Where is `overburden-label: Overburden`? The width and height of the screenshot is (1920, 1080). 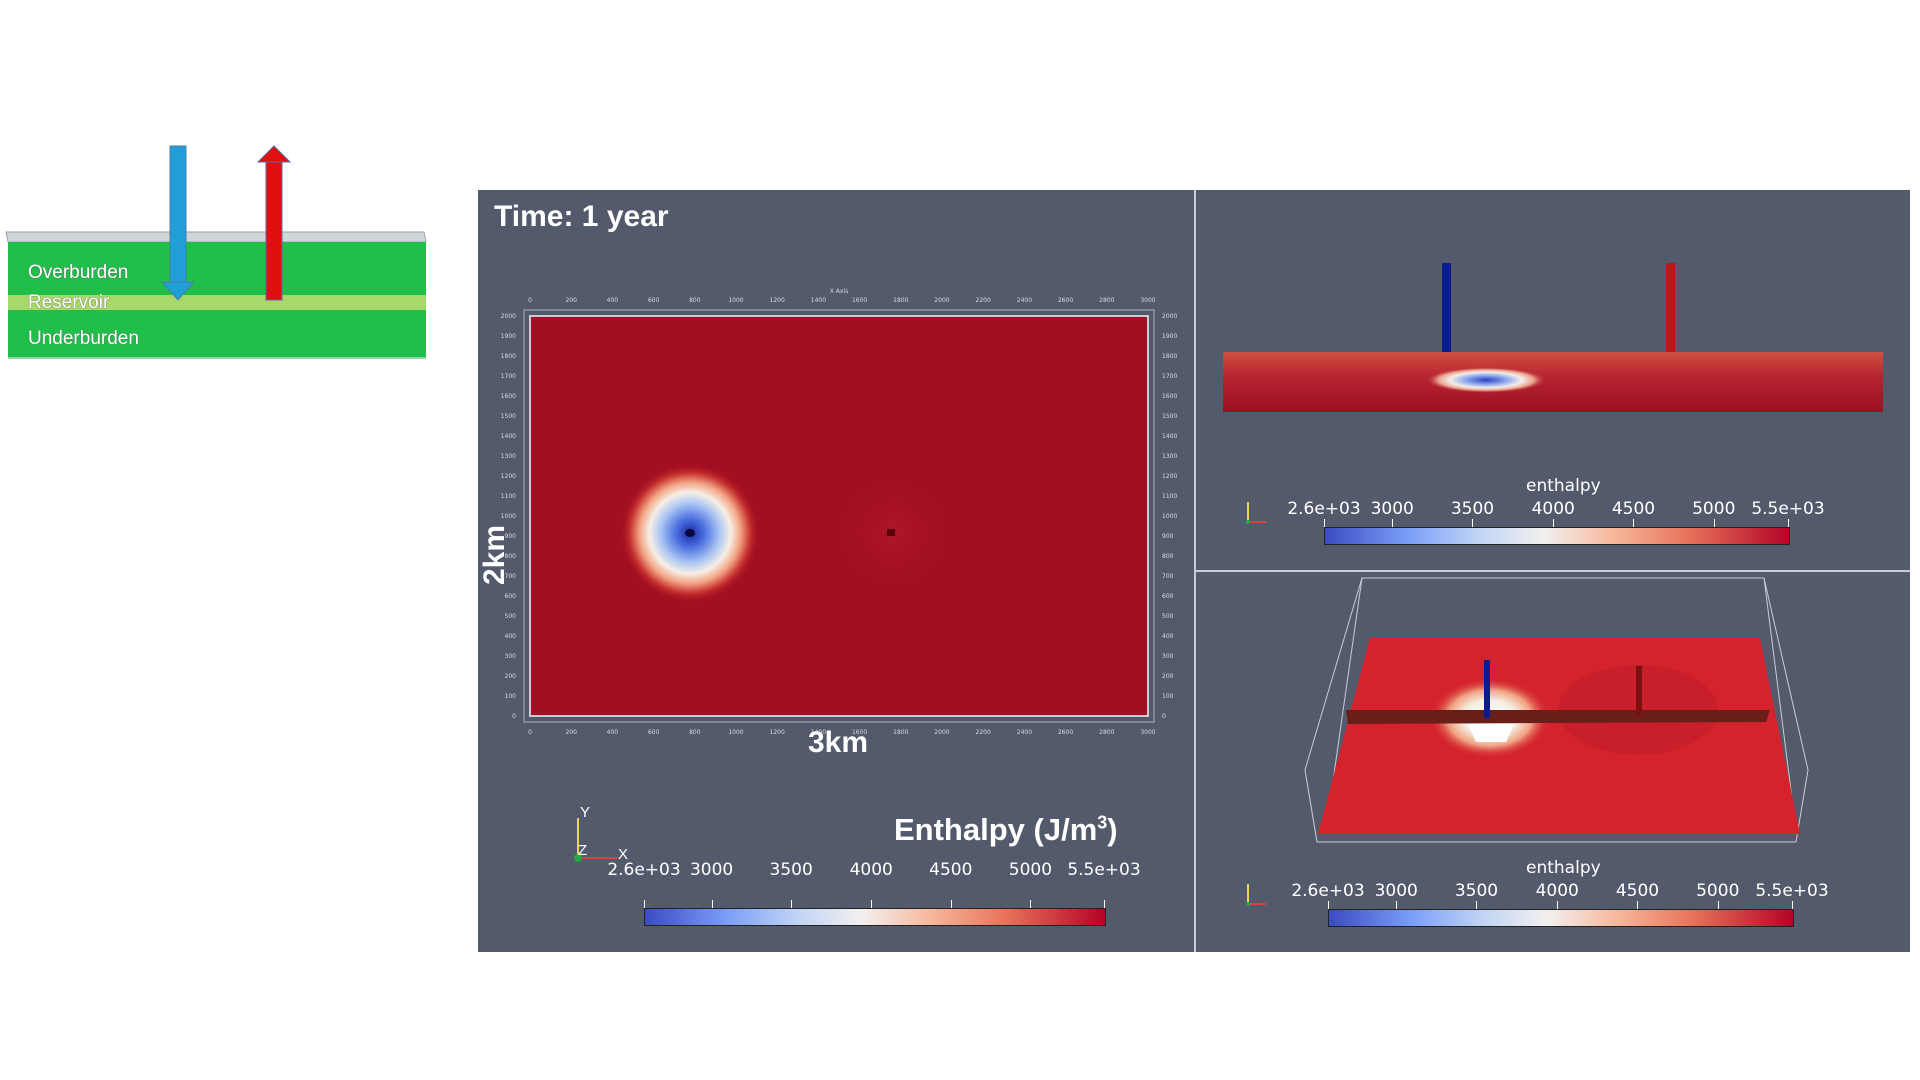 overburden-label: Overburden is located at coordinates (78, 272).